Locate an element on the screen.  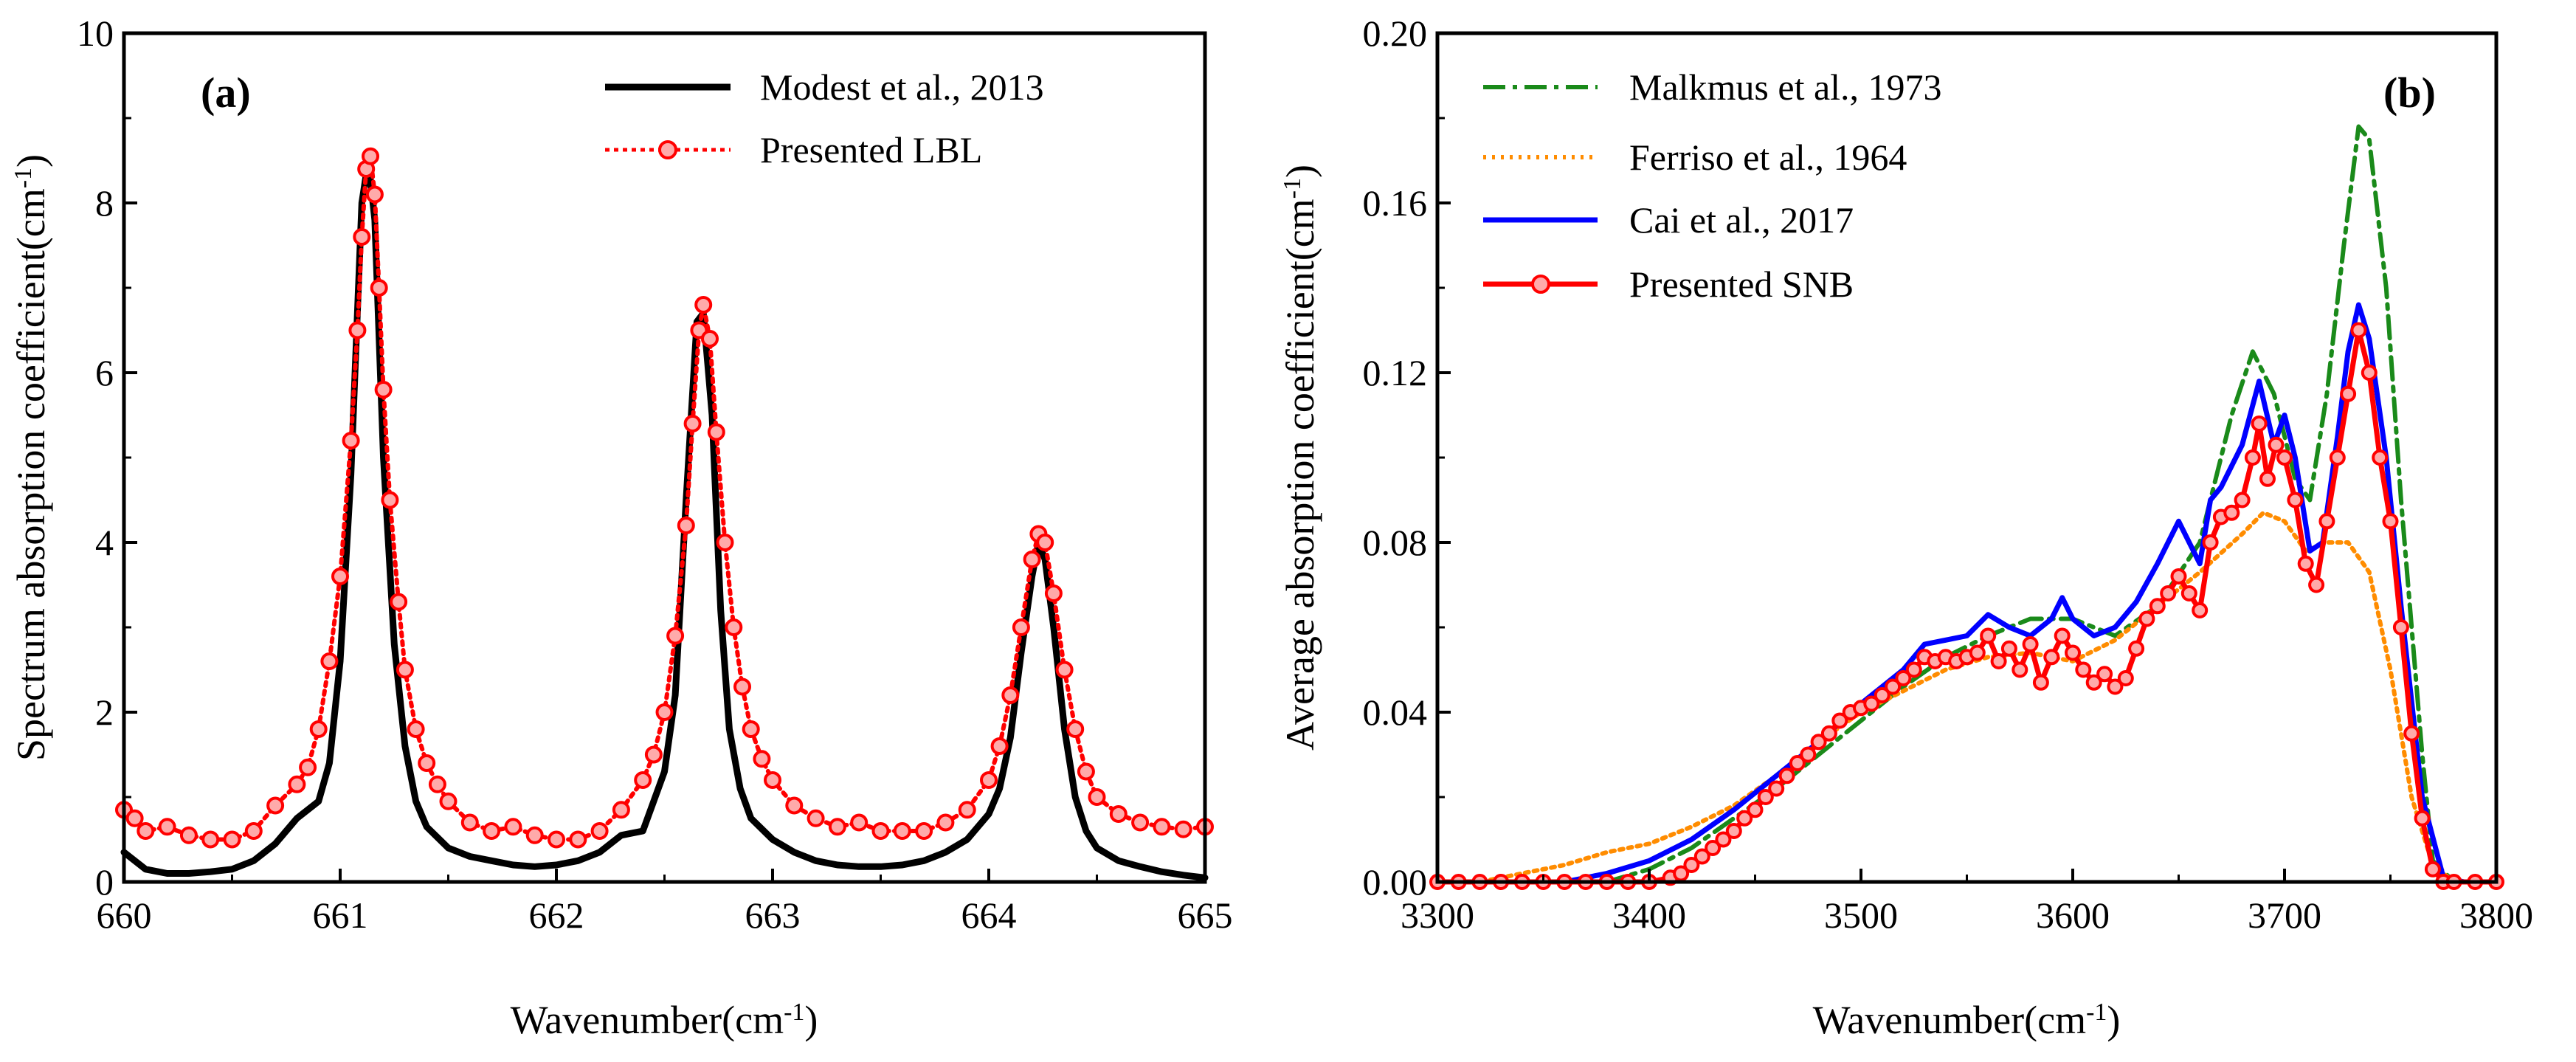
panel-a-y-tick-label: 2 is located at coordinates (105, 712).